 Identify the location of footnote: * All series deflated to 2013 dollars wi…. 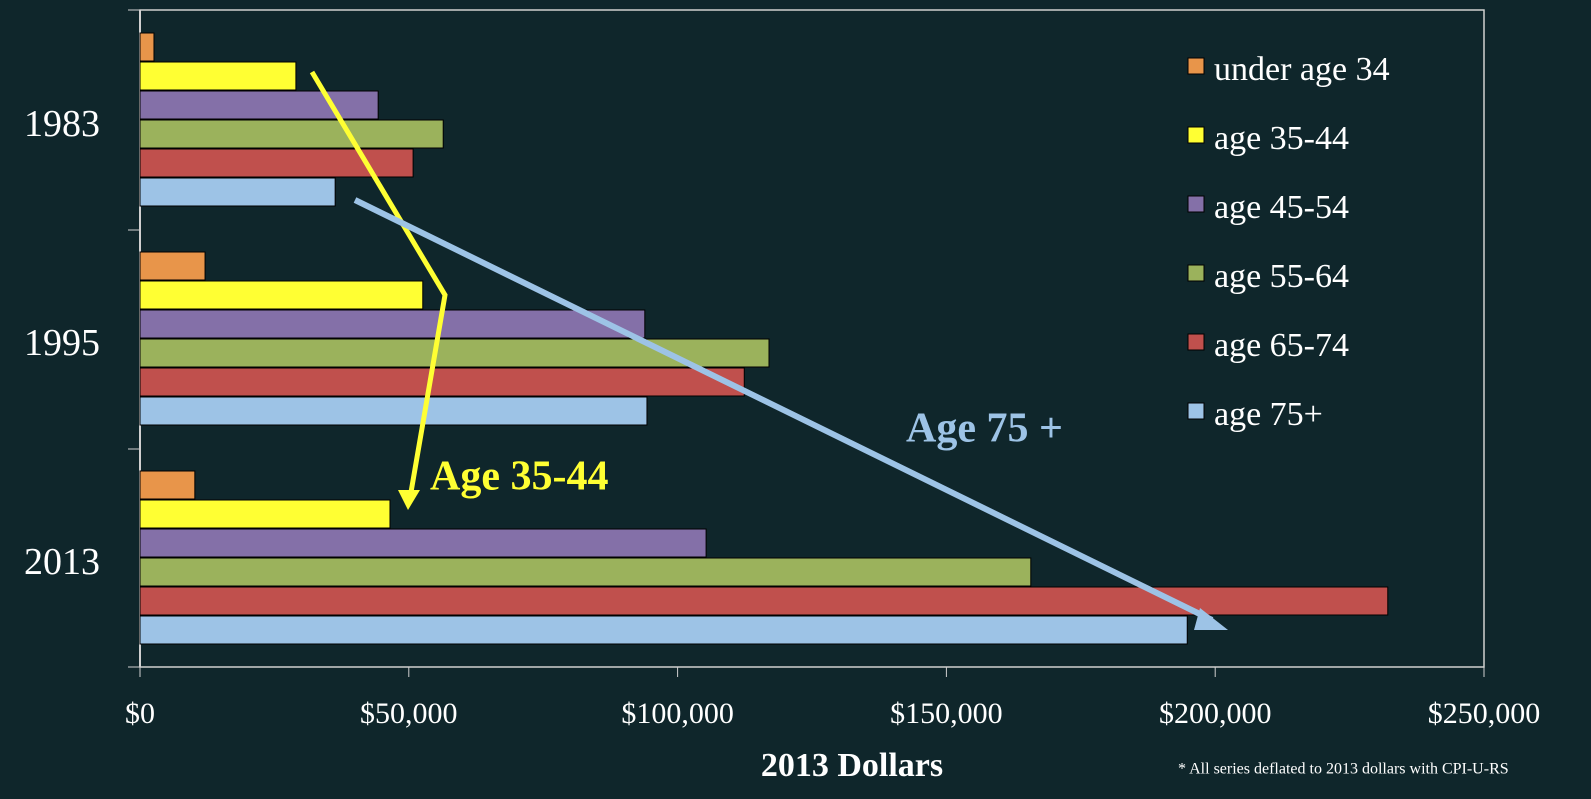
(1343, 769).